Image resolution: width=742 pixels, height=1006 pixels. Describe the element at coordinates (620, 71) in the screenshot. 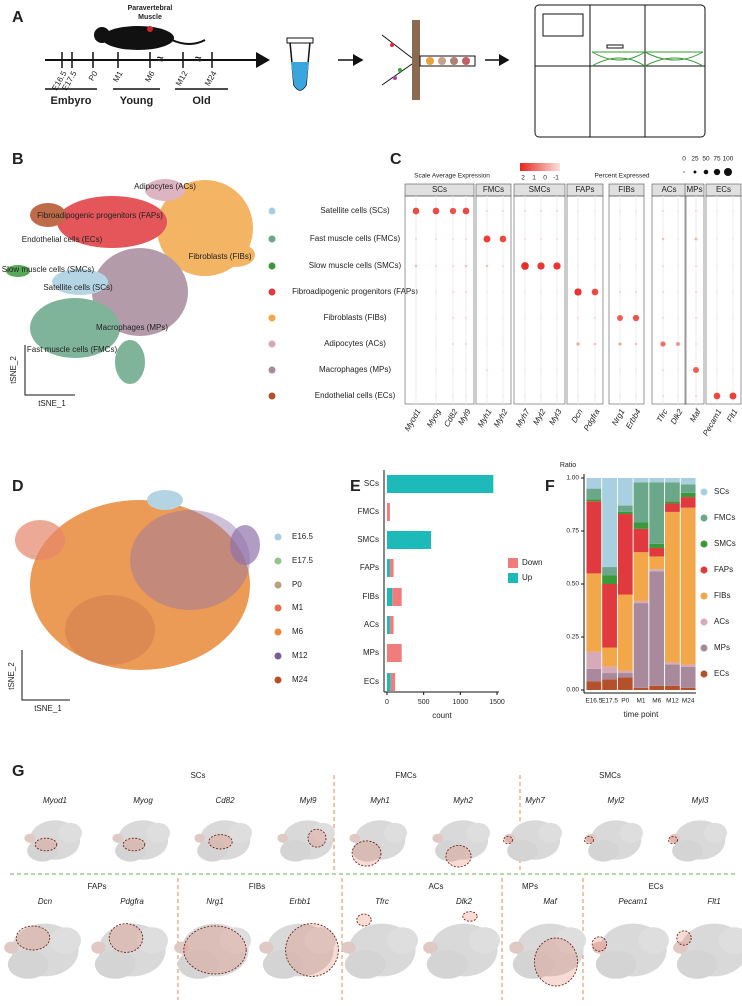

I see `sequencer-icon` at that location.